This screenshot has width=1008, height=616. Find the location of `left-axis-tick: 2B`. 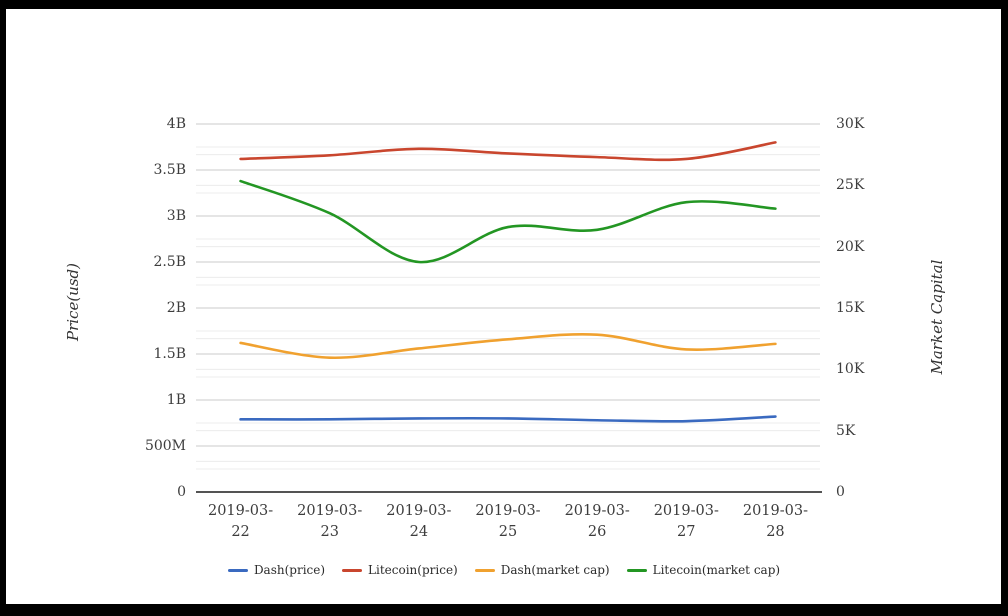

left-axis-tick: 2B is located at coordinates (176, 308).